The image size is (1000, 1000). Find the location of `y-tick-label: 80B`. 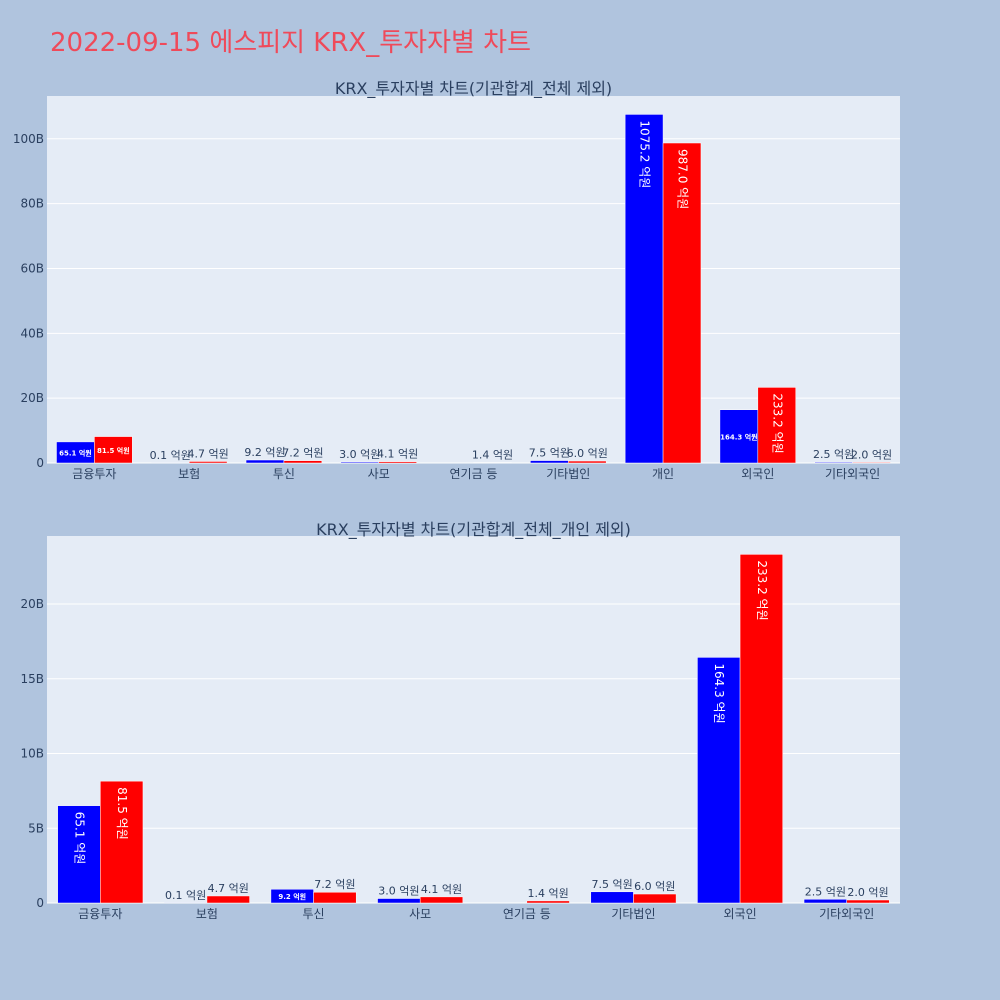

y-tick-label: 80B is located at coordinates (32, 204).